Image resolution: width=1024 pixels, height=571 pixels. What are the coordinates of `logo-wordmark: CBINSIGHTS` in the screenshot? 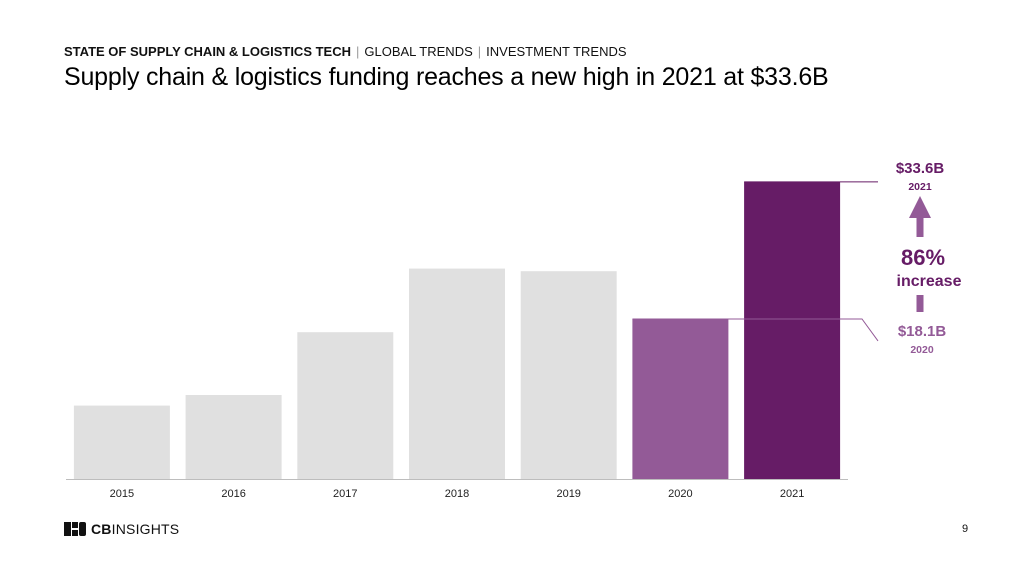 It's located at (135, 529).